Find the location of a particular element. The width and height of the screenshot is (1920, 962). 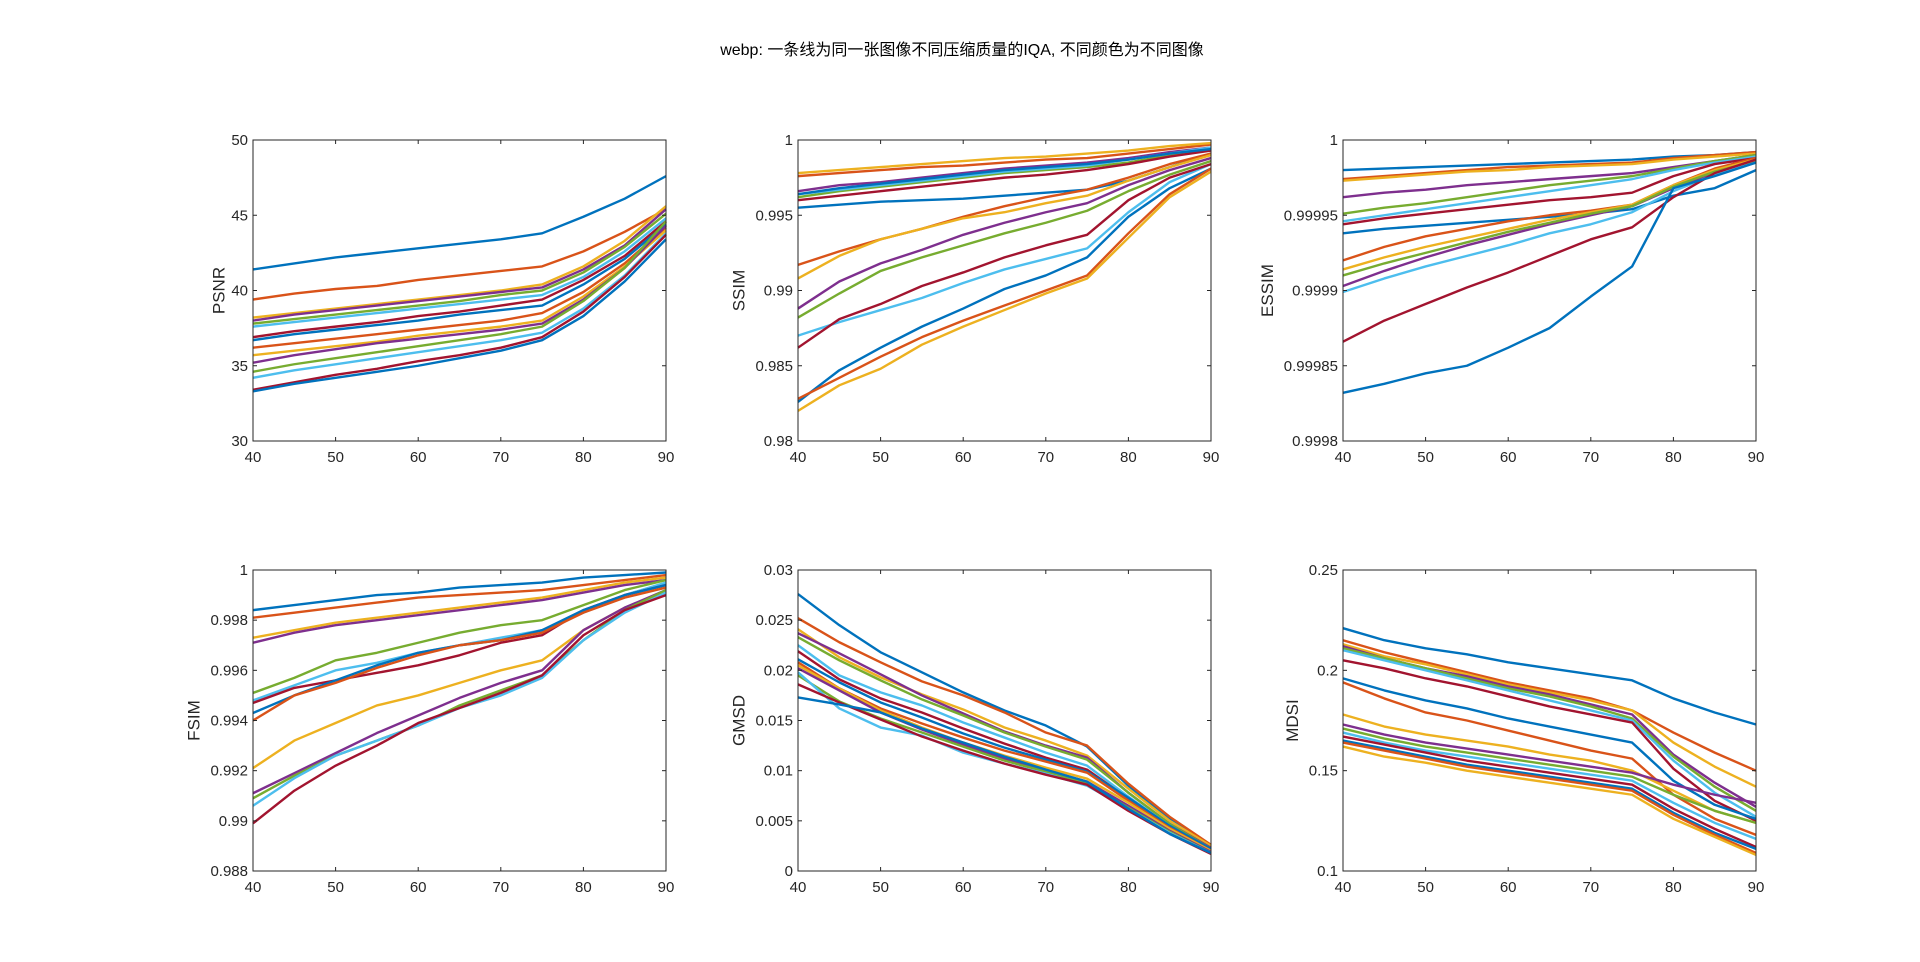

mdsi-y-tick-label: 0.15 is located at coordinates (1323, 771).